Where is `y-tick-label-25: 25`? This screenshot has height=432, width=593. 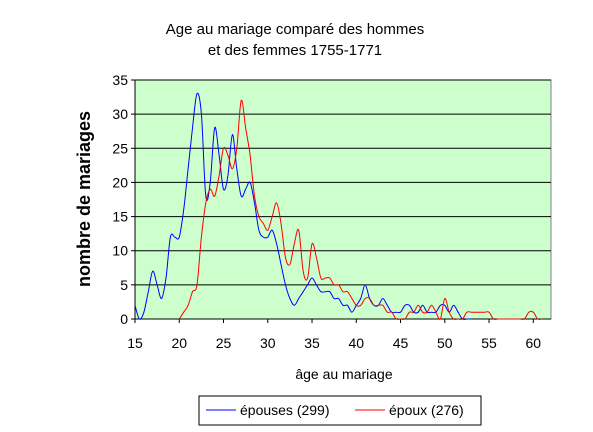
y-tick-label-25: 25 is located at coordinates (120, 148).